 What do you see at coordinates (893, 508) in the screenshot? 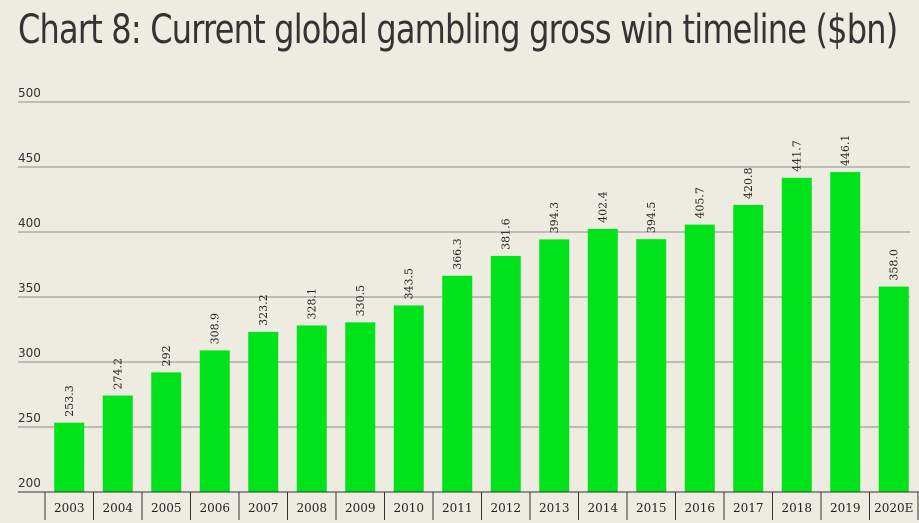
I see `x-tick-label: 2020E` at bounding box center [893, 508].